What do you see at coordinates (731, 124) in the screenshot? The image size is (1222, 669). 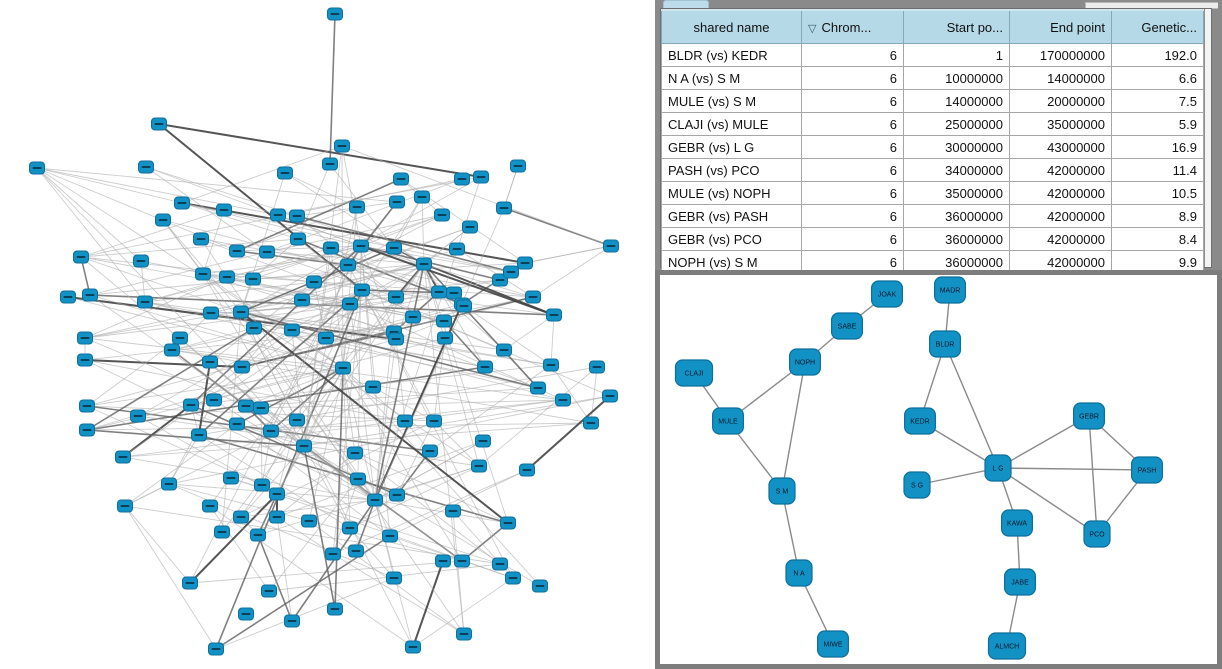 I see `table-cell: CLAJI (vs) MULE` at bounding box center [731, 124].